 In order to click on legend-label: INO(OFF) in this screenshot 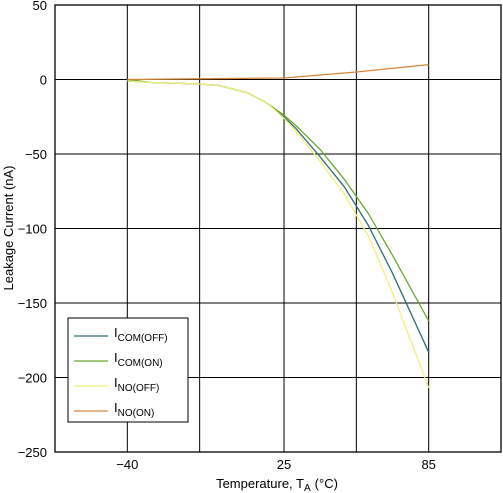, I will do `click(136, 384)`.